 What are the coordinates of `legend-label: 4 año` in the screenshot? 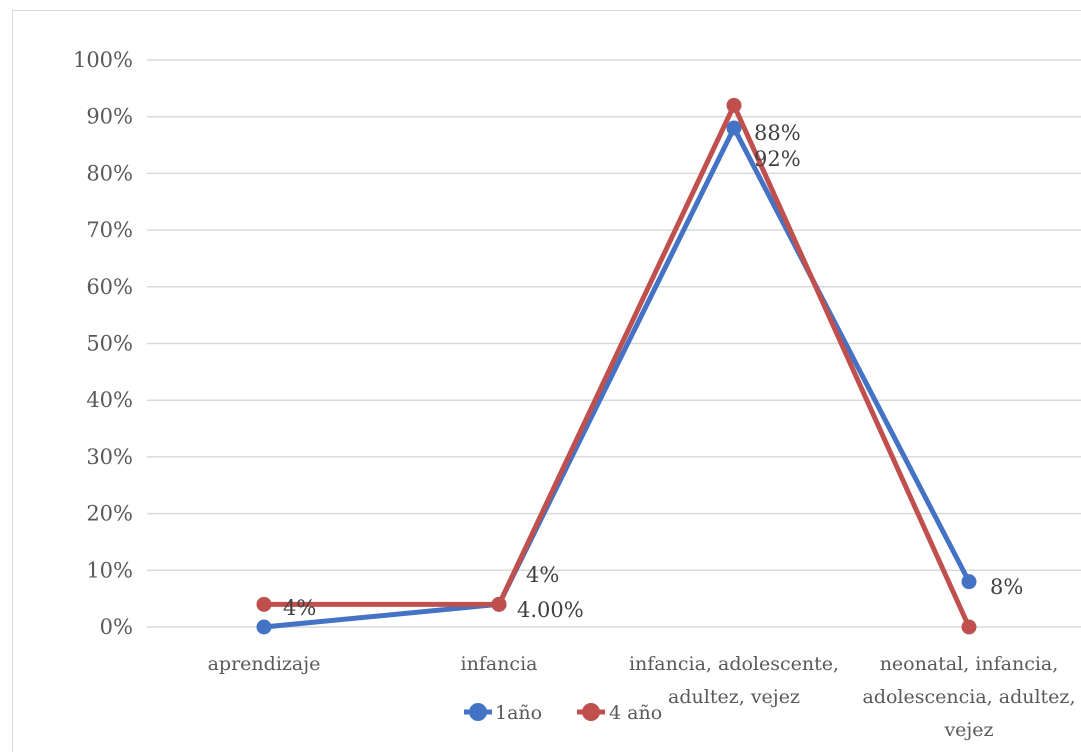 It's located at (635, 713).